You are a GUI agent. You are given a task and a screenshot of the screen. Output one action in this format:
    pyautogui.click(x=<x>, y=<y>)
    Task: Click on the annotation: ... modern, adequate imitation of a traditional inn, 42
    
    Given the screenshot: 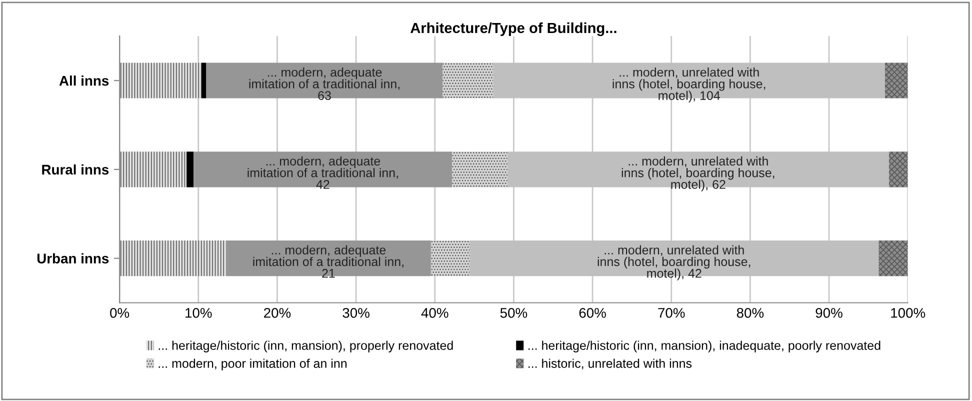 What is the action you would take?
    pyautogui.click(x=323, y=172)
    